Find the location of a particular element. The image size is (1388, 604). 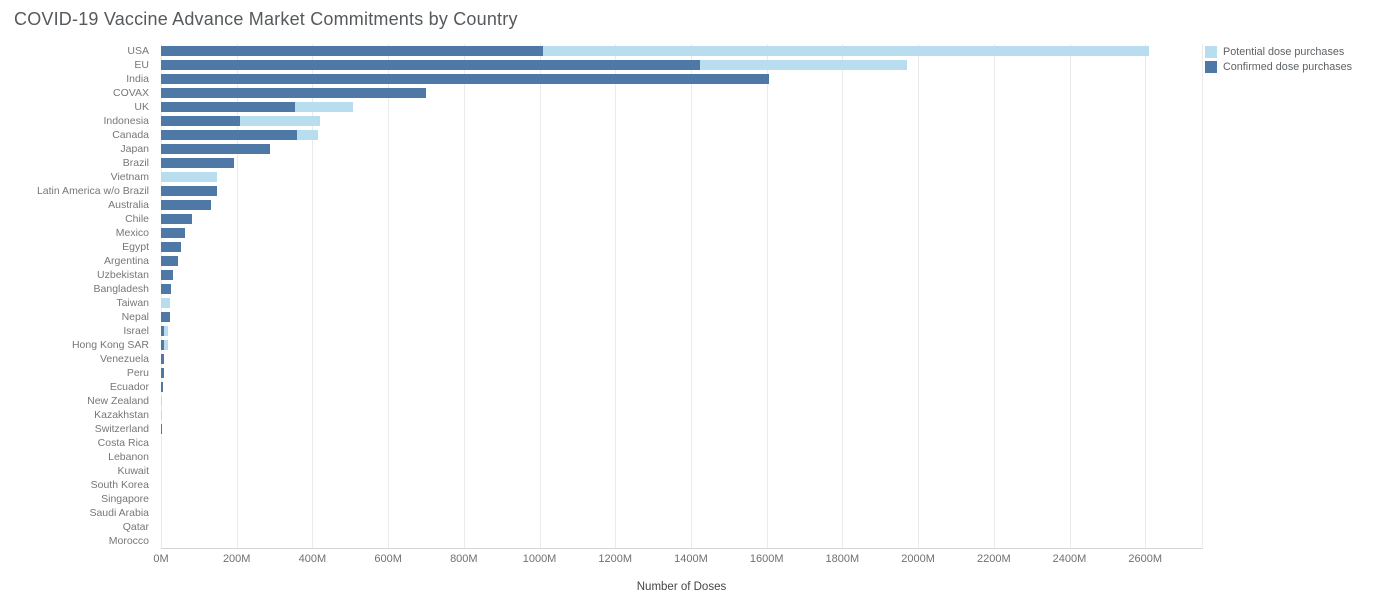

x-tick-label: 800M is located at coordinates (464, 559).